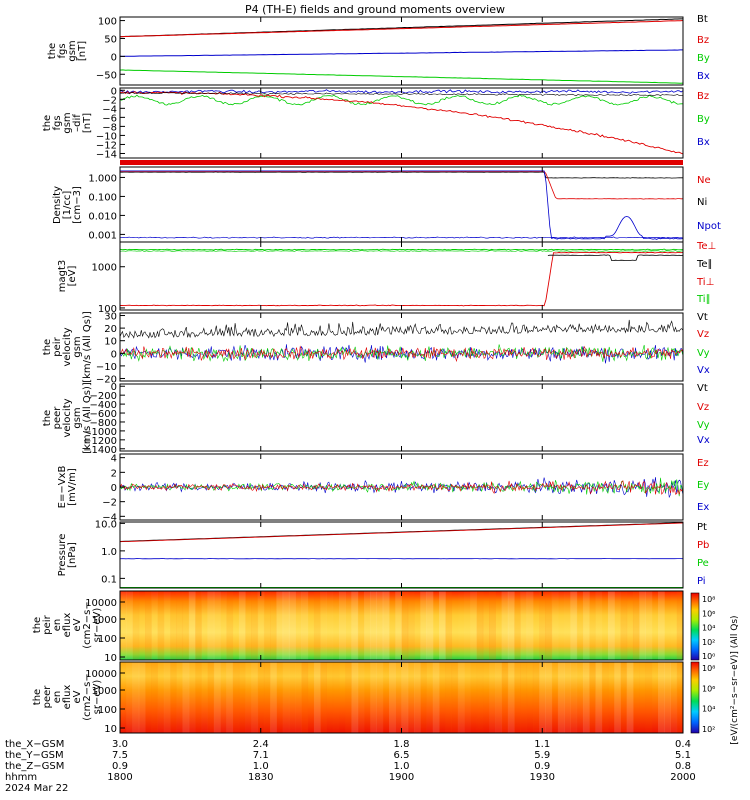 The width and height of the screenshot is (750, 800). Describe the element at coordinates (401, 777) in the screenshot. I see `x-axis-tick-label: 1900` at that location.